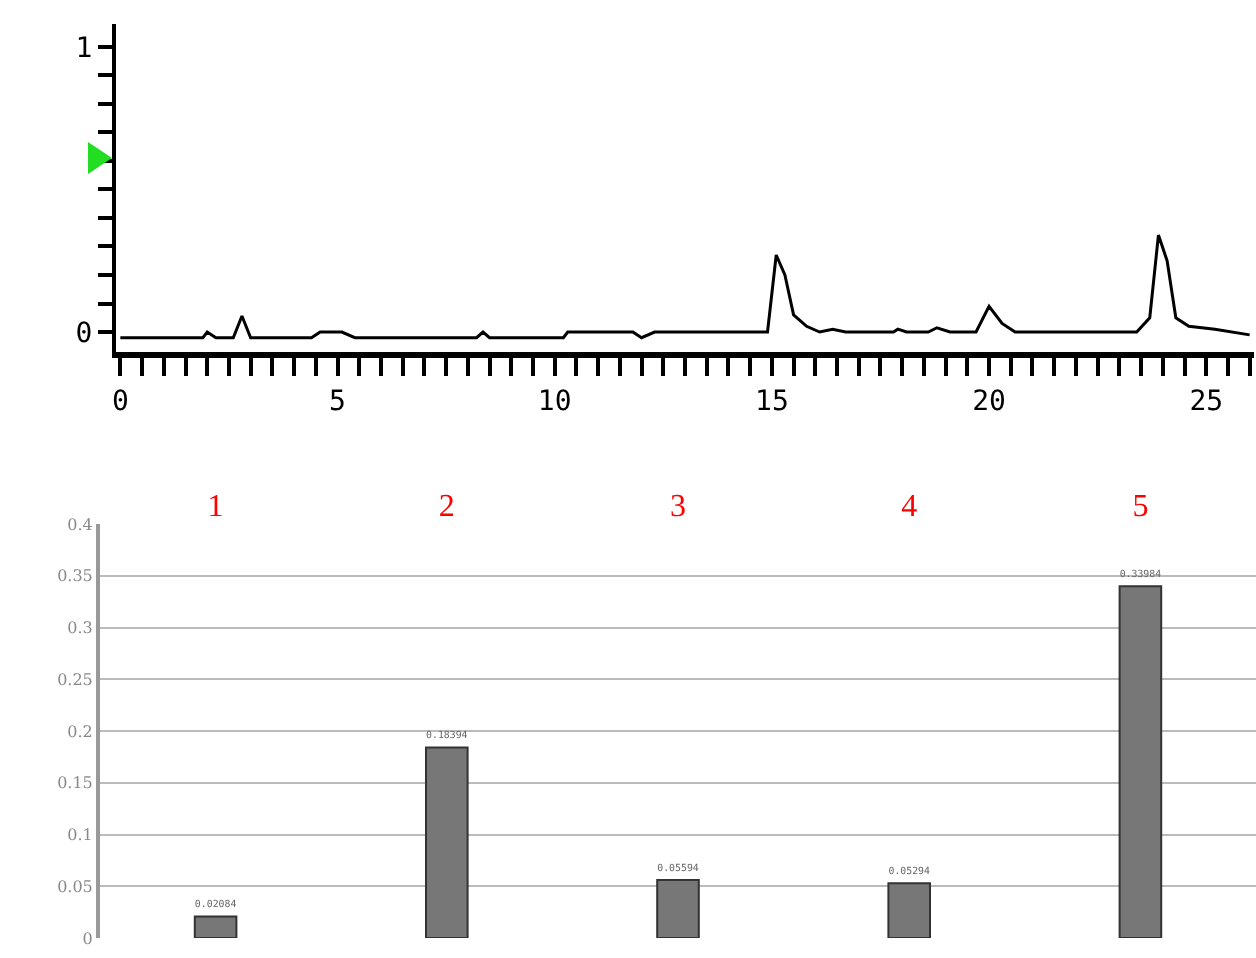 The width and height of the screenshot is (1256, 958). I want to click on x-tick-label: 15, so click(772, 401).